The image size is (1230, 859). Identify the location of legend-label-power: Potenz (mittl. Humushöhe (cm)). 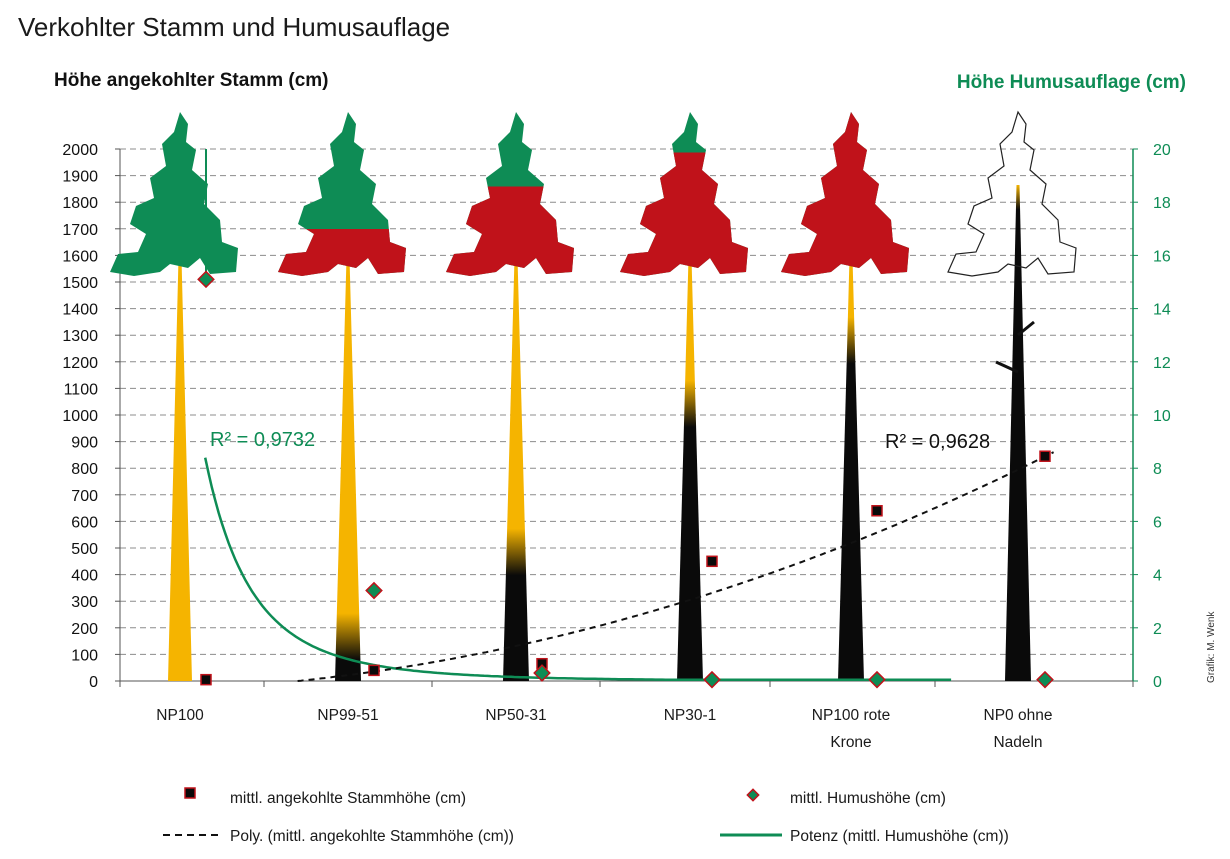
(899, 836).